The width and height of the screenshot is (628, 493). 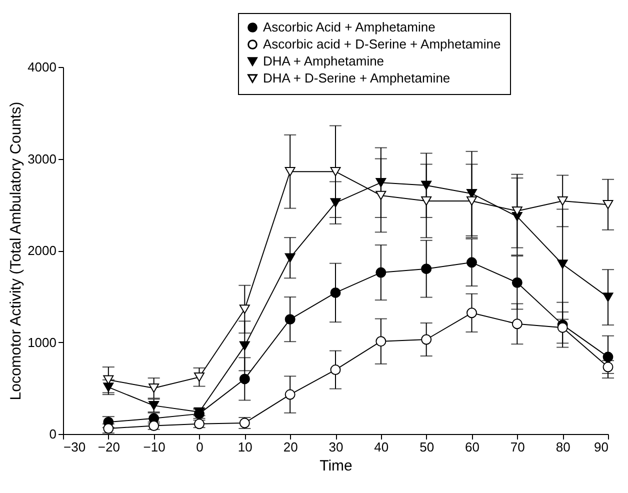 I want to click on x-tick-label: 30, so click(x=336, y=447).